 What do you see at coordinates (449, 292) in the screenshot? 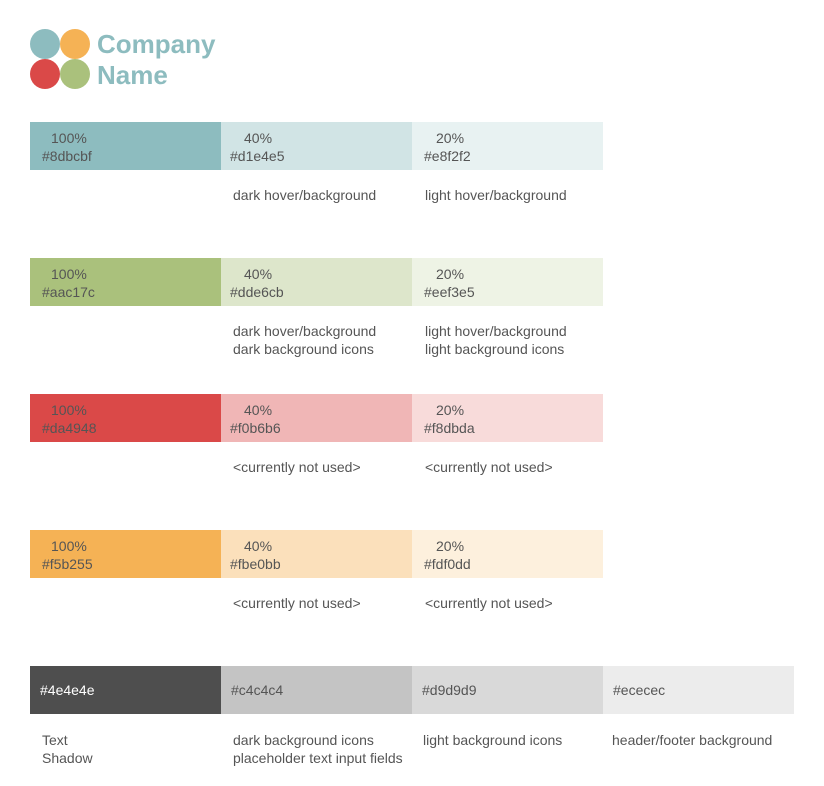
I see `swatch-hex: #eef3e5` at bounding box center [449, 292].